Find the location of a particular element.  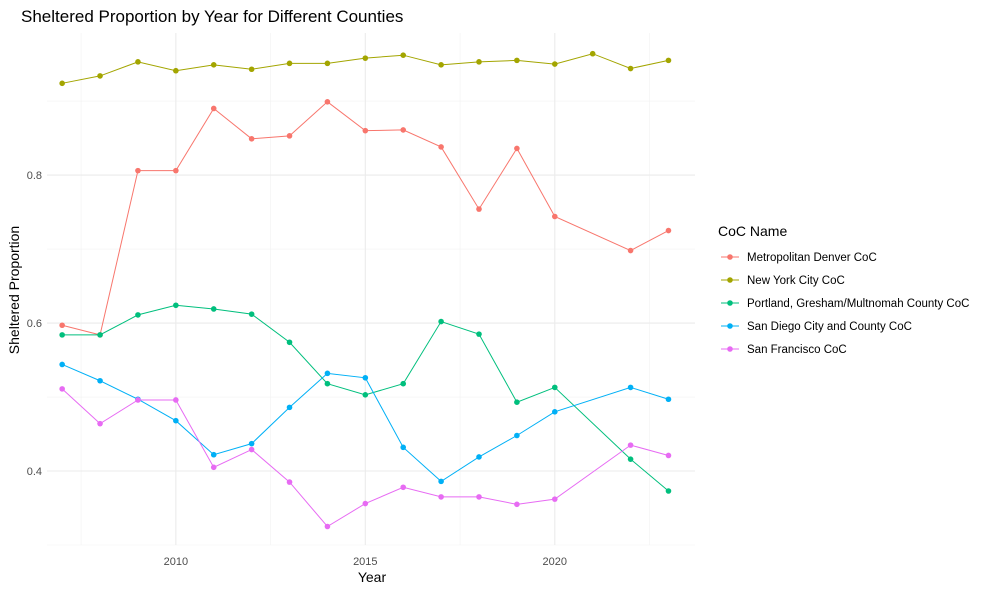

legend-title: CoC Name is located at coordinates (752, 231).